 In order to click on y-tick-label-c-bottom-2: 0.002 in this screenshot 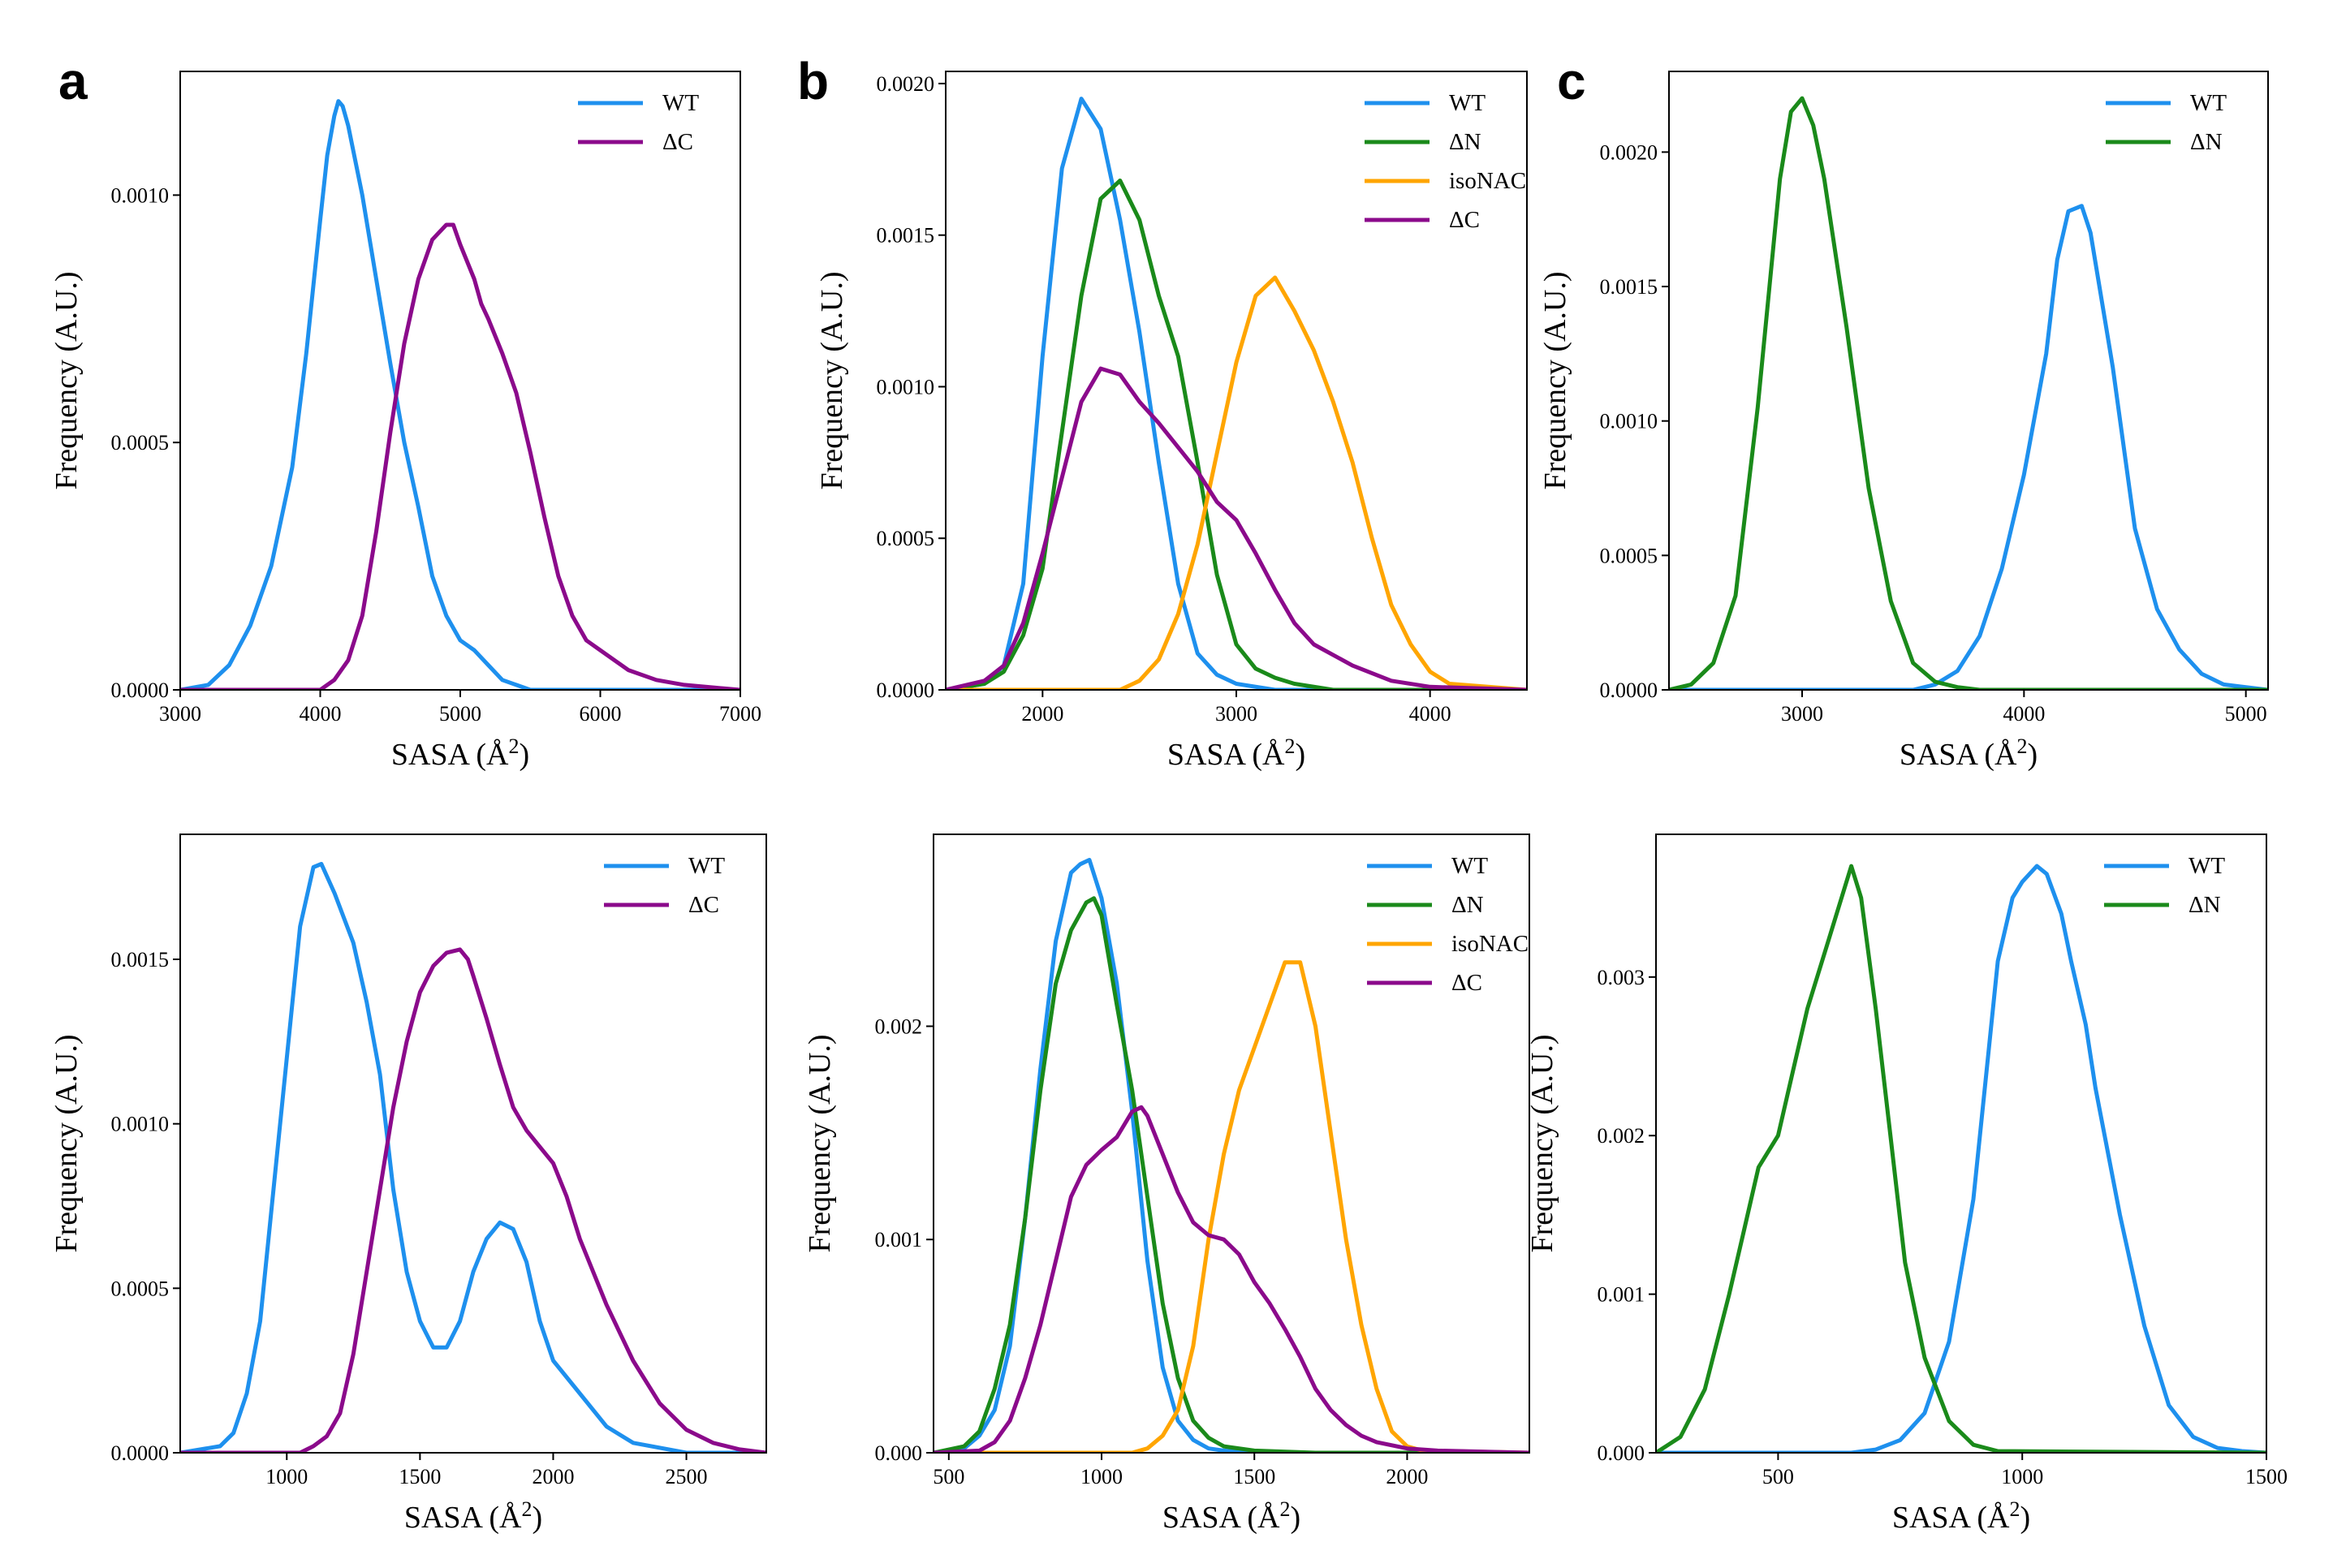, I will do `click(1621, 1136)`.